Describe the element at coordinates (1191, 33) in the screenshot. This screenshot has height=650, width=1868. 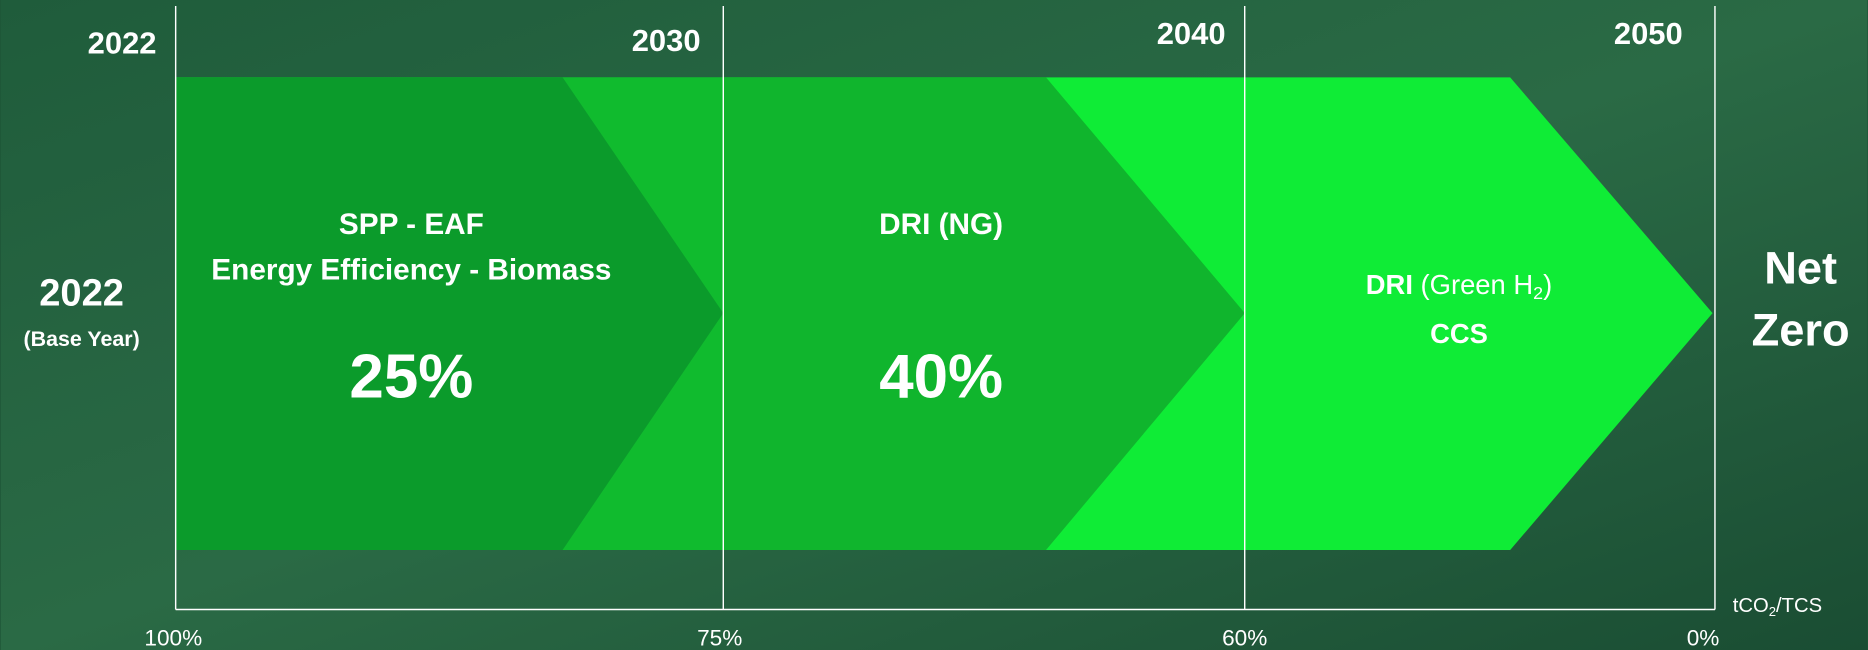
I see `year: 2040` at that location.